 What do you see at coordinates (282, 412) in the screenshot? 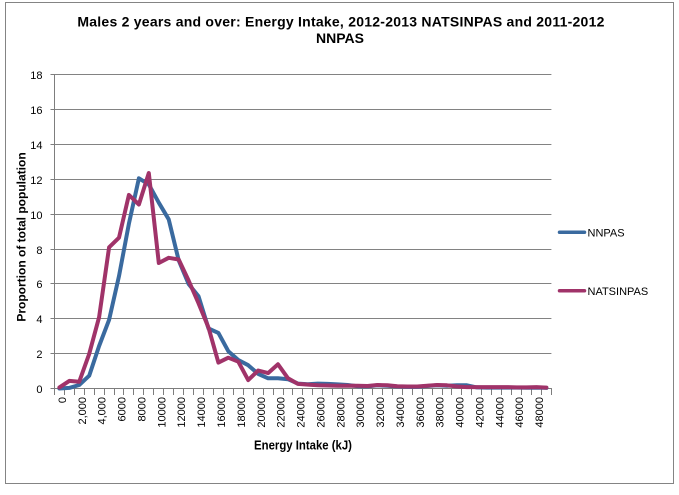
I see `svg-text: 22000` at bounding box center [282, 412].